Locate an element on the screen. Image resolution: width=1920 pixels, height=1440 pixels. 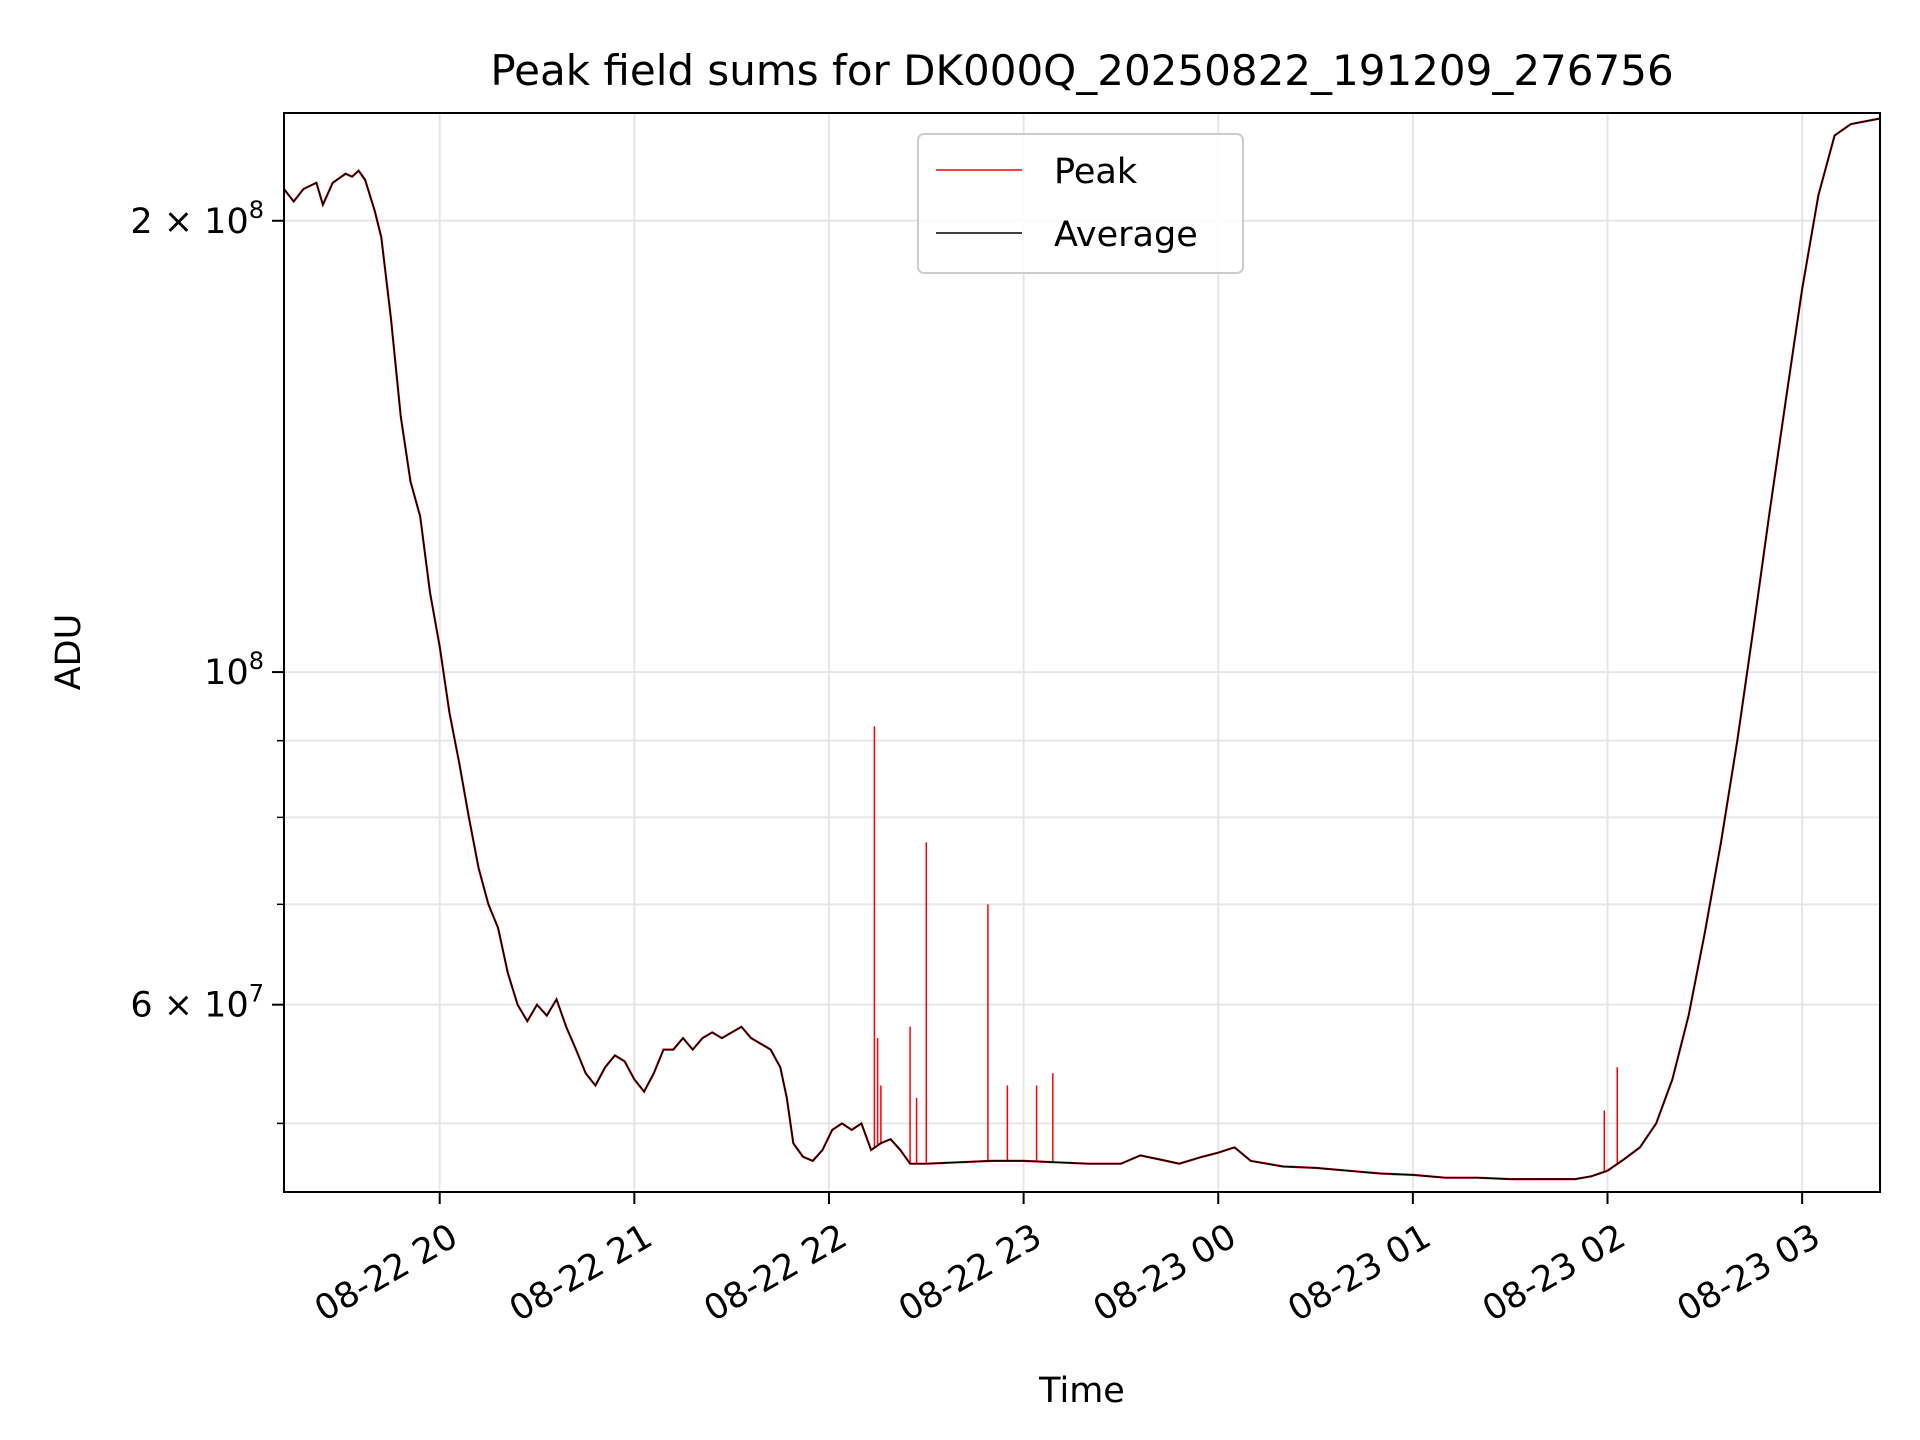
legend: Peak Average is located at coordinates (1080, 203).